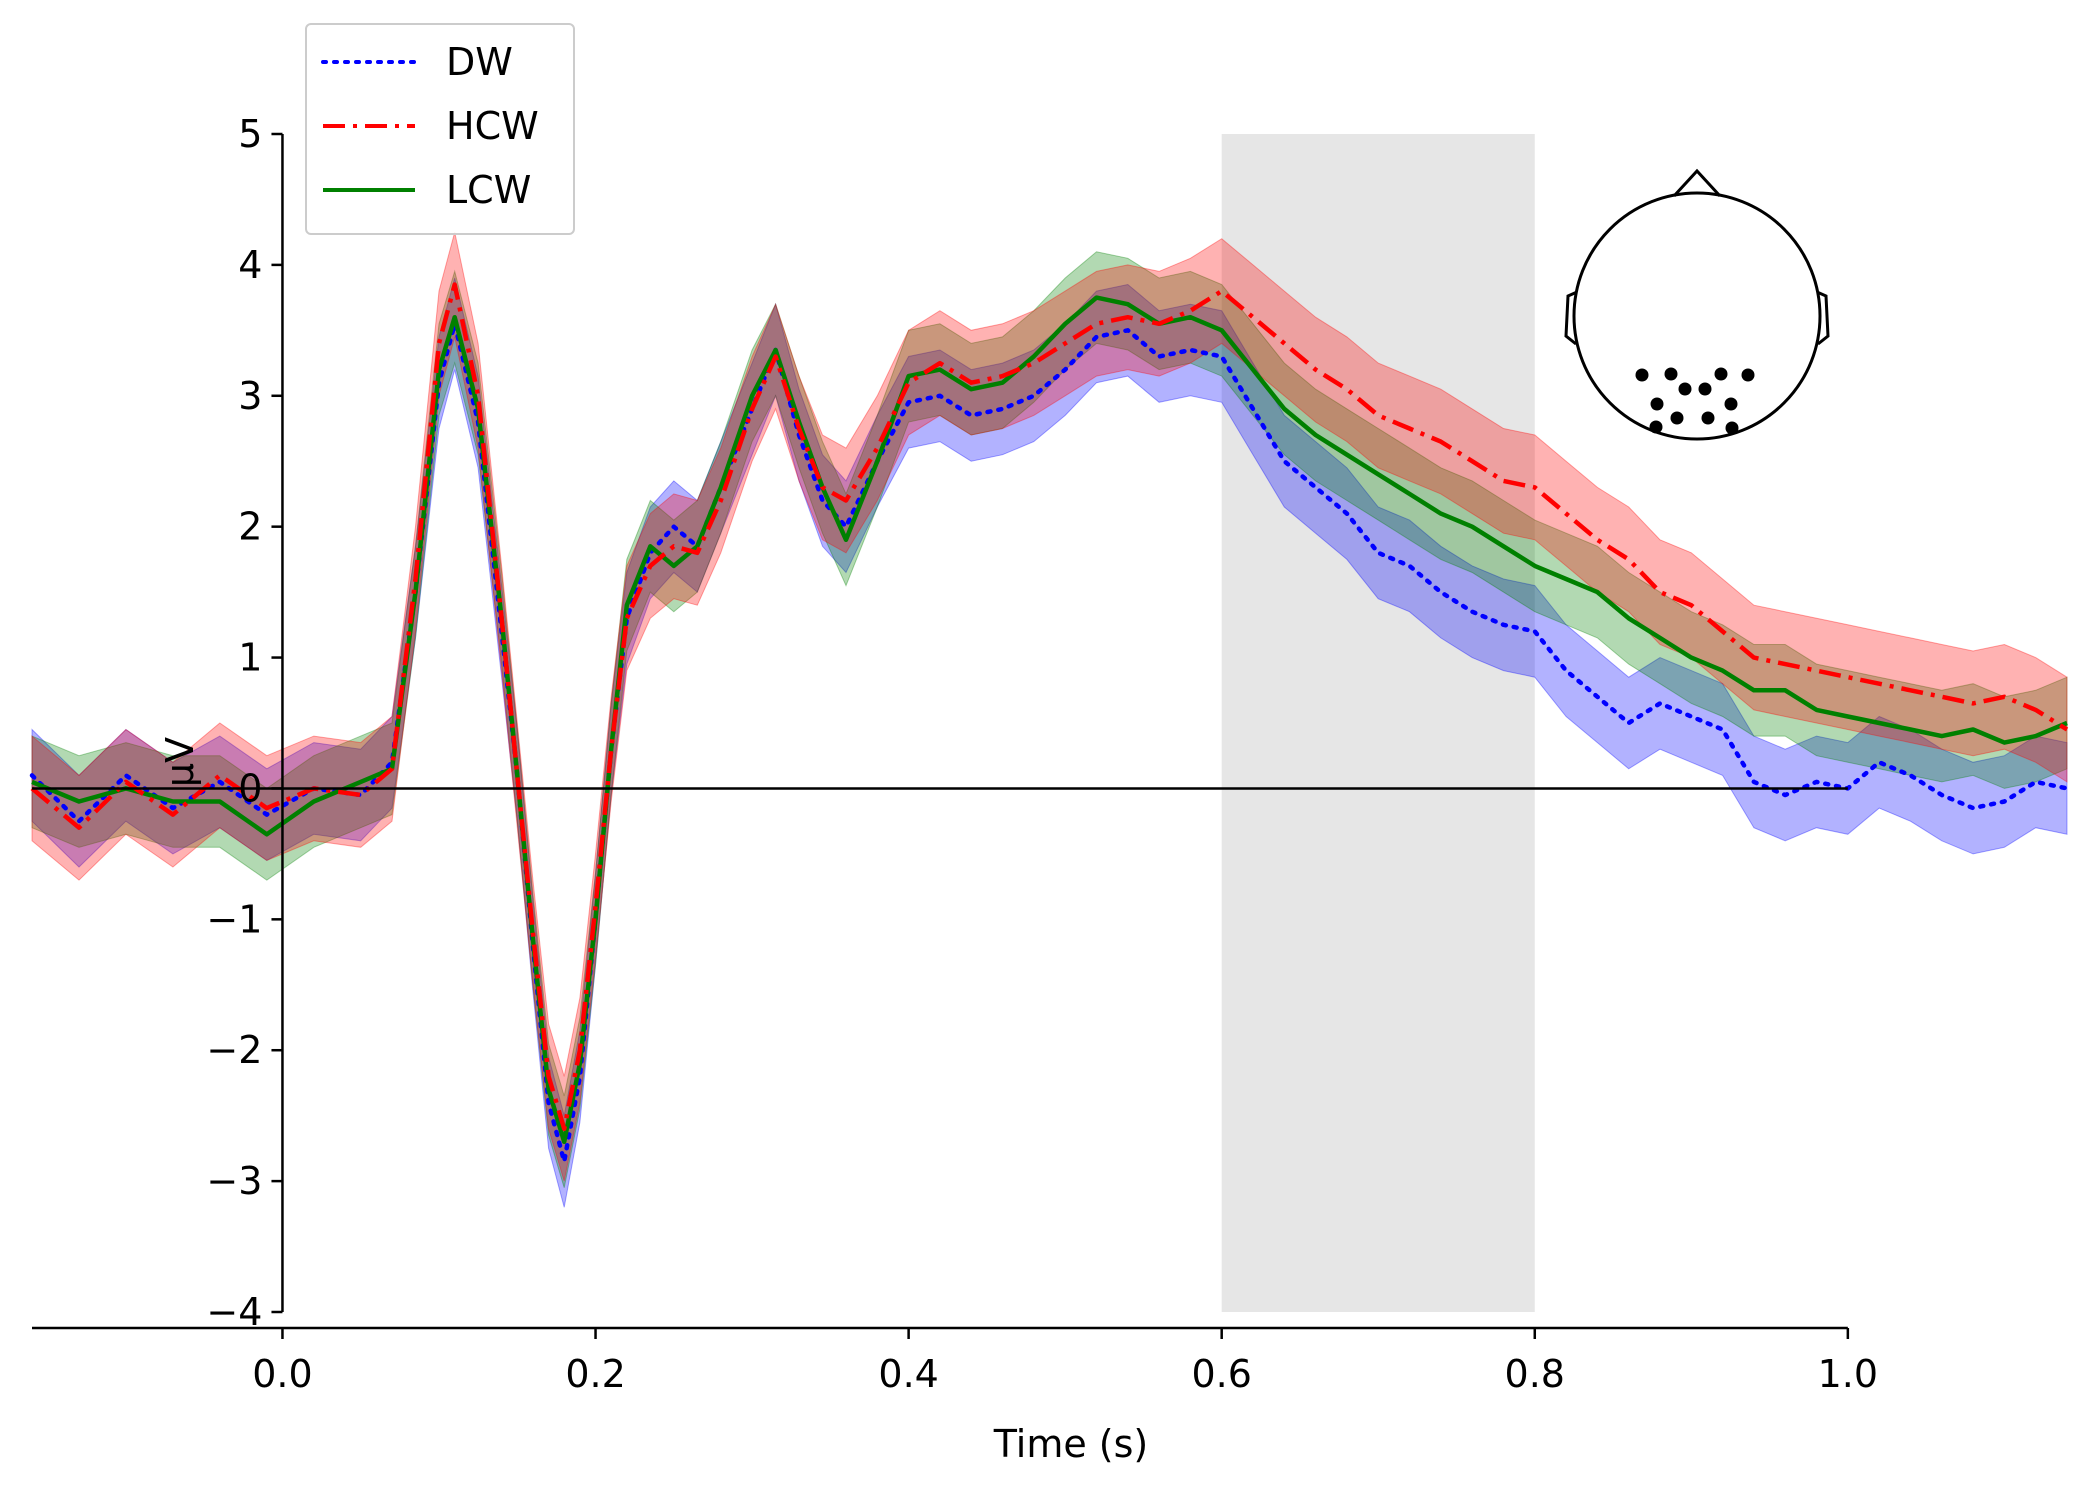 The width and height of the screenshot is (2088, 1491). Describe the element at coordinates (1695, 401) in the screenshot. I see `sensor-dots` at that location.